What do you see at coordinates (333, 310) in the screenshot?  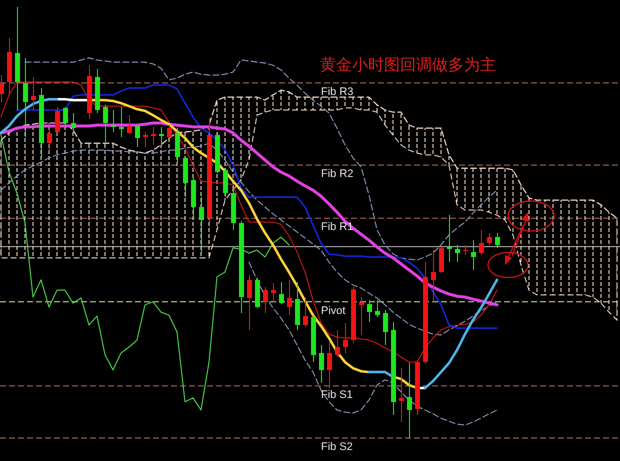 I see `ref-line-label: Pivot` at bounding box center [333, 310].